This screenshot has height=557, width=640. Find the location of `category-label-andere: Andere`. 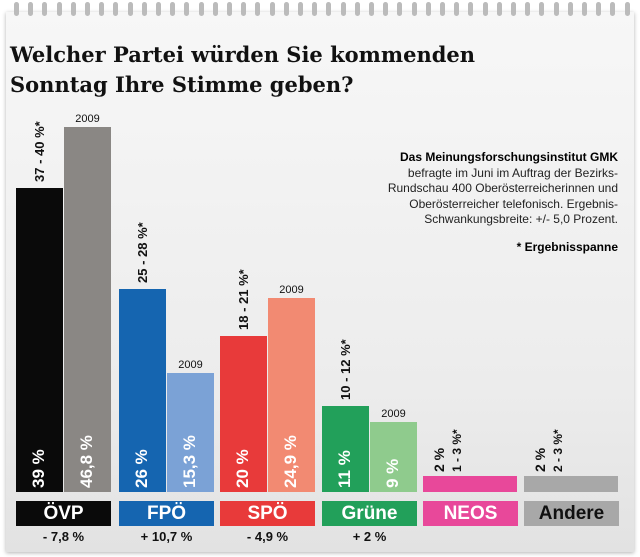

category-label-andere: Andere is located at coordinates (571, 513).